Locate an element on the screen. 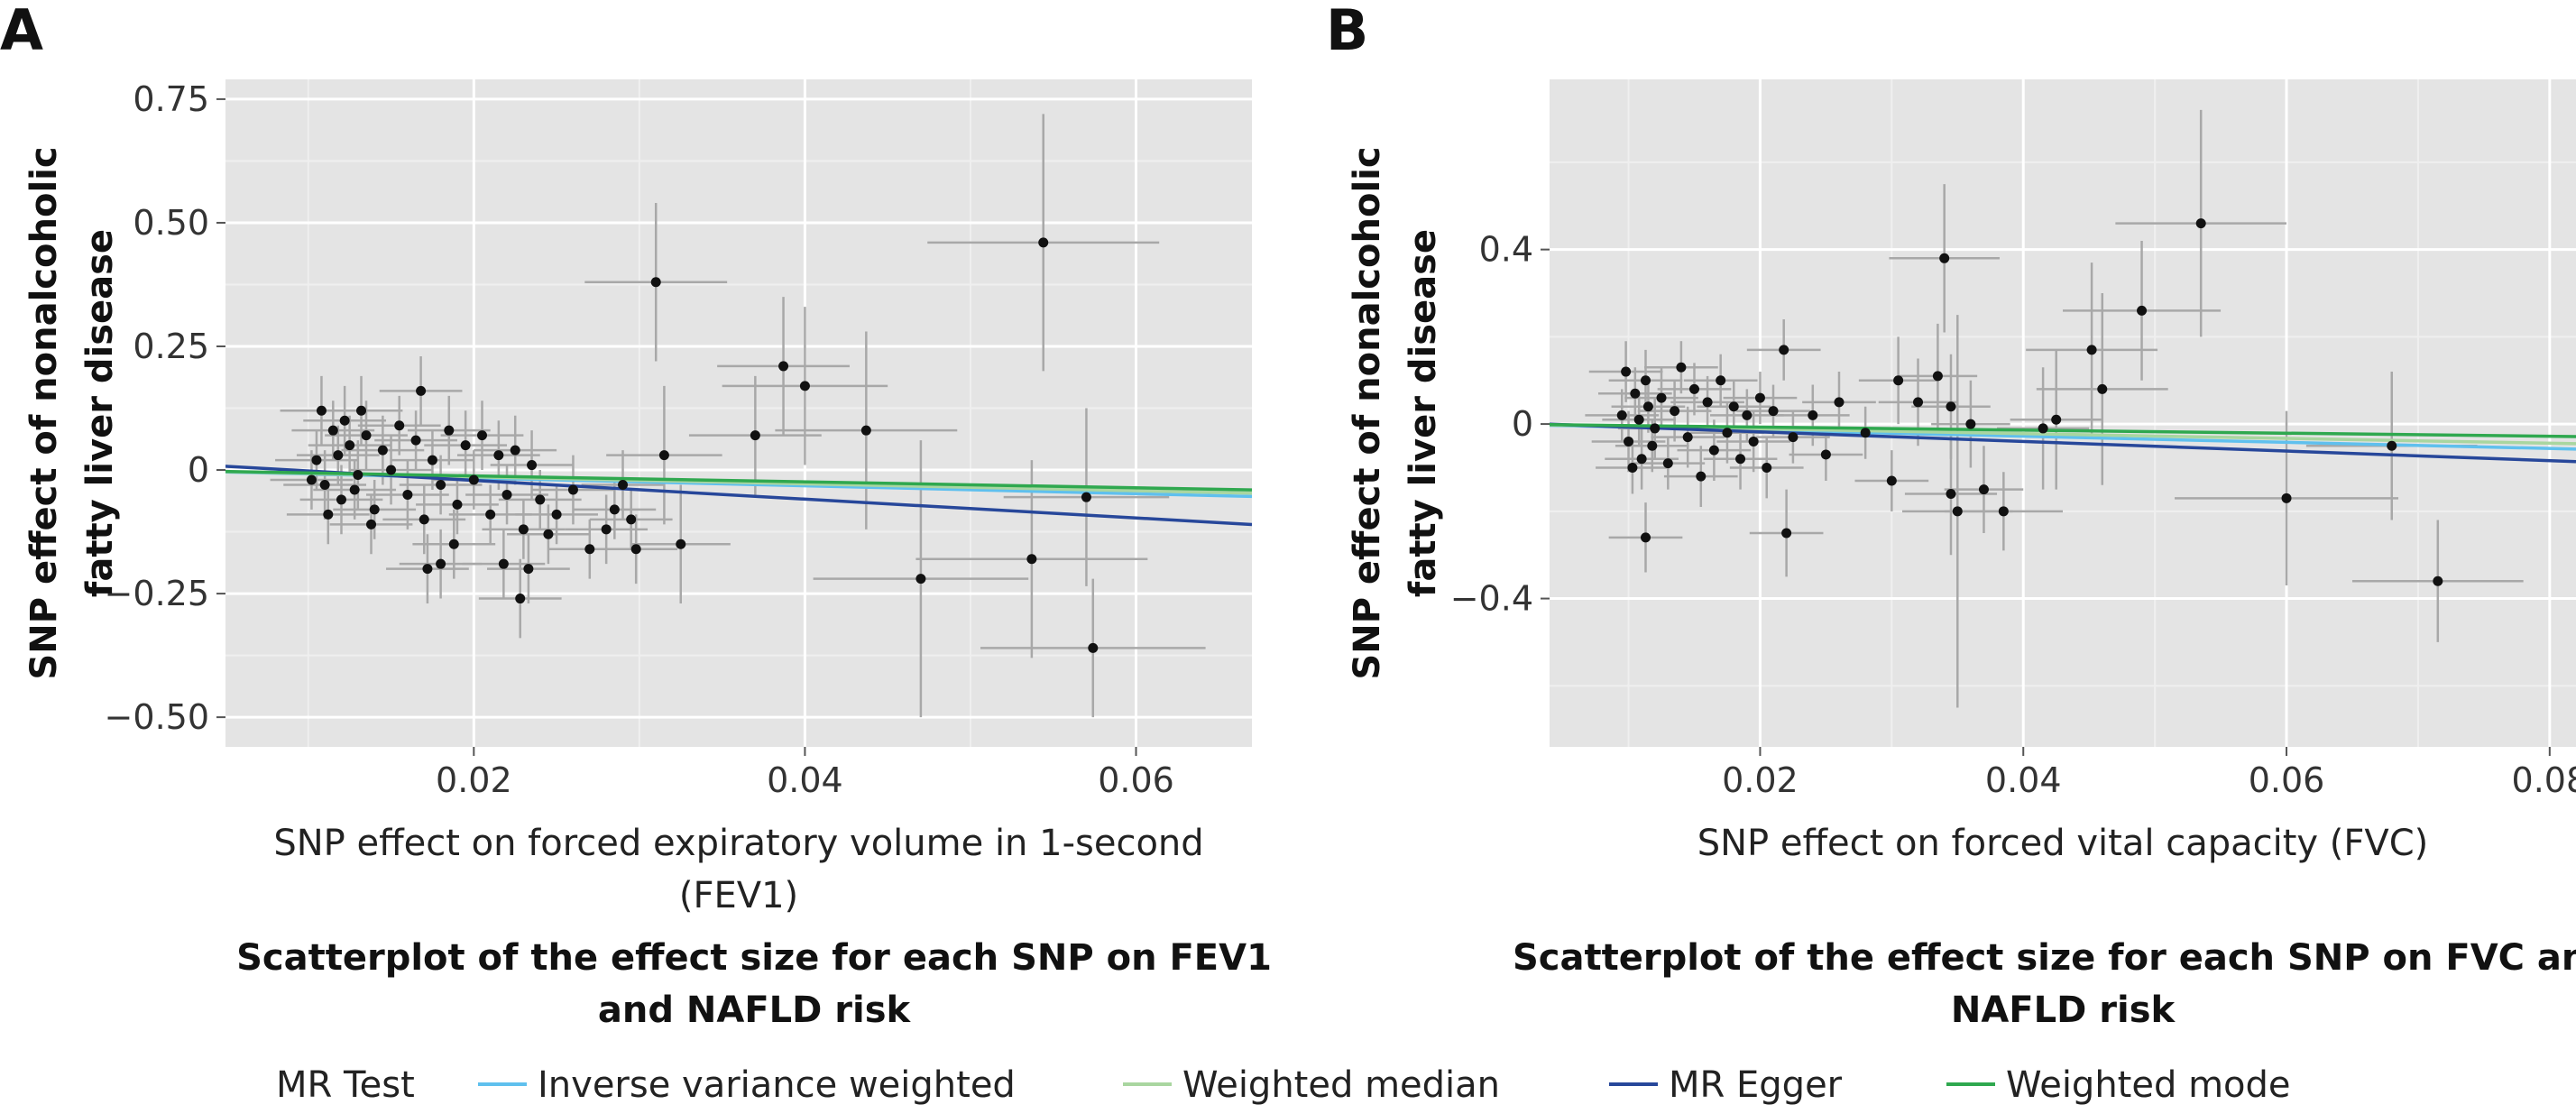  y-axis-title-line: SNP effect of nonalcoholic is located at coordinates (44, 412).